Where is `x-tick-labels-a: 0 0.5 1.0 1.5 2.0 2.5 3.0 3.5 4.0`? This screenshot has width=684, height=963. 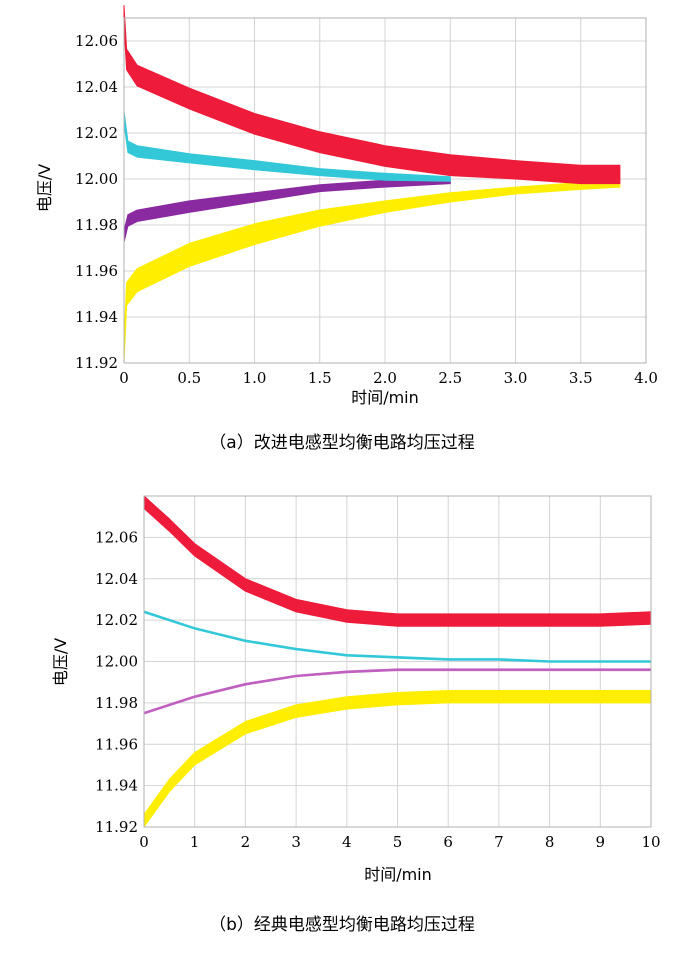 x-tick-labels-a: 0 0.5 1.0 1.5 2.0 2.5 3.0 3.5 4.0 is located at coordinates (388, 378).